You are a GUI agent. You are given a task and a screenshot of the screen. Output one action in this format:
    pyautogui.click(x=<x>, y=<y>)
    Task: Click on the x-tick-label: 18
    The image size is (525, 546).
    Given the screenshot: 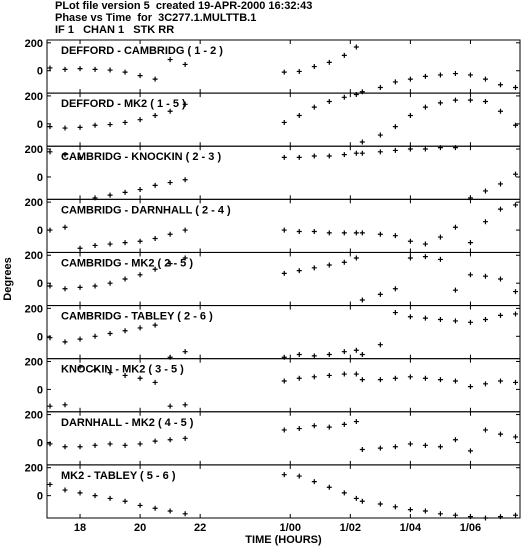 What is the action you would take?
    pyautogui.click(x=80, y=528)
    